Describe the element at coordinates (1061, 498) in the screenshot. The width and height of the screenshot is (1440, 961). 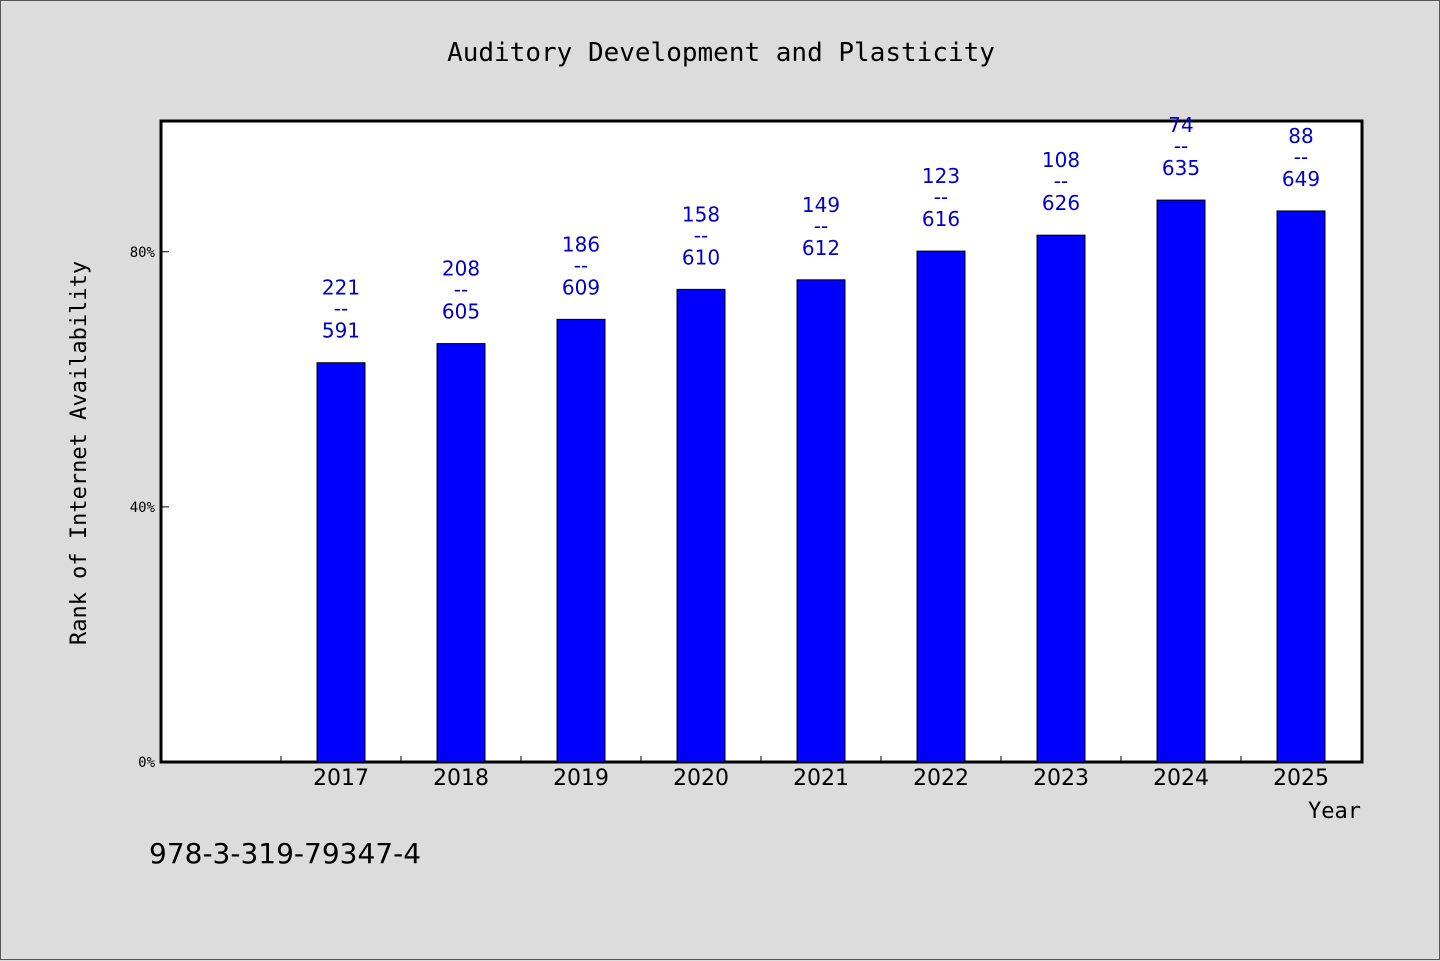
I see `bar-2023` at that location.